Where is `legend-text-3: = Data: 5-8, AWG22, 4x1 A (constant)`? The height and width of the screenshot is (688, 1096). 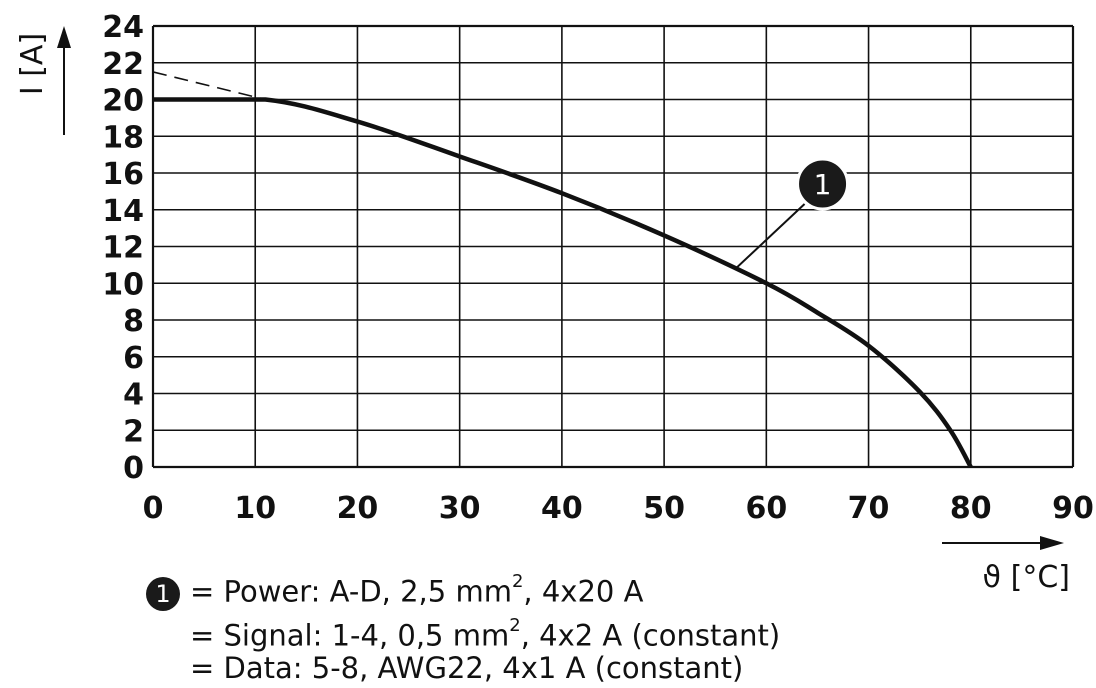
legend-text-3: = Data: 5-8, AWG22, 4x1 A (constant) is located at coordinates (467, 668).